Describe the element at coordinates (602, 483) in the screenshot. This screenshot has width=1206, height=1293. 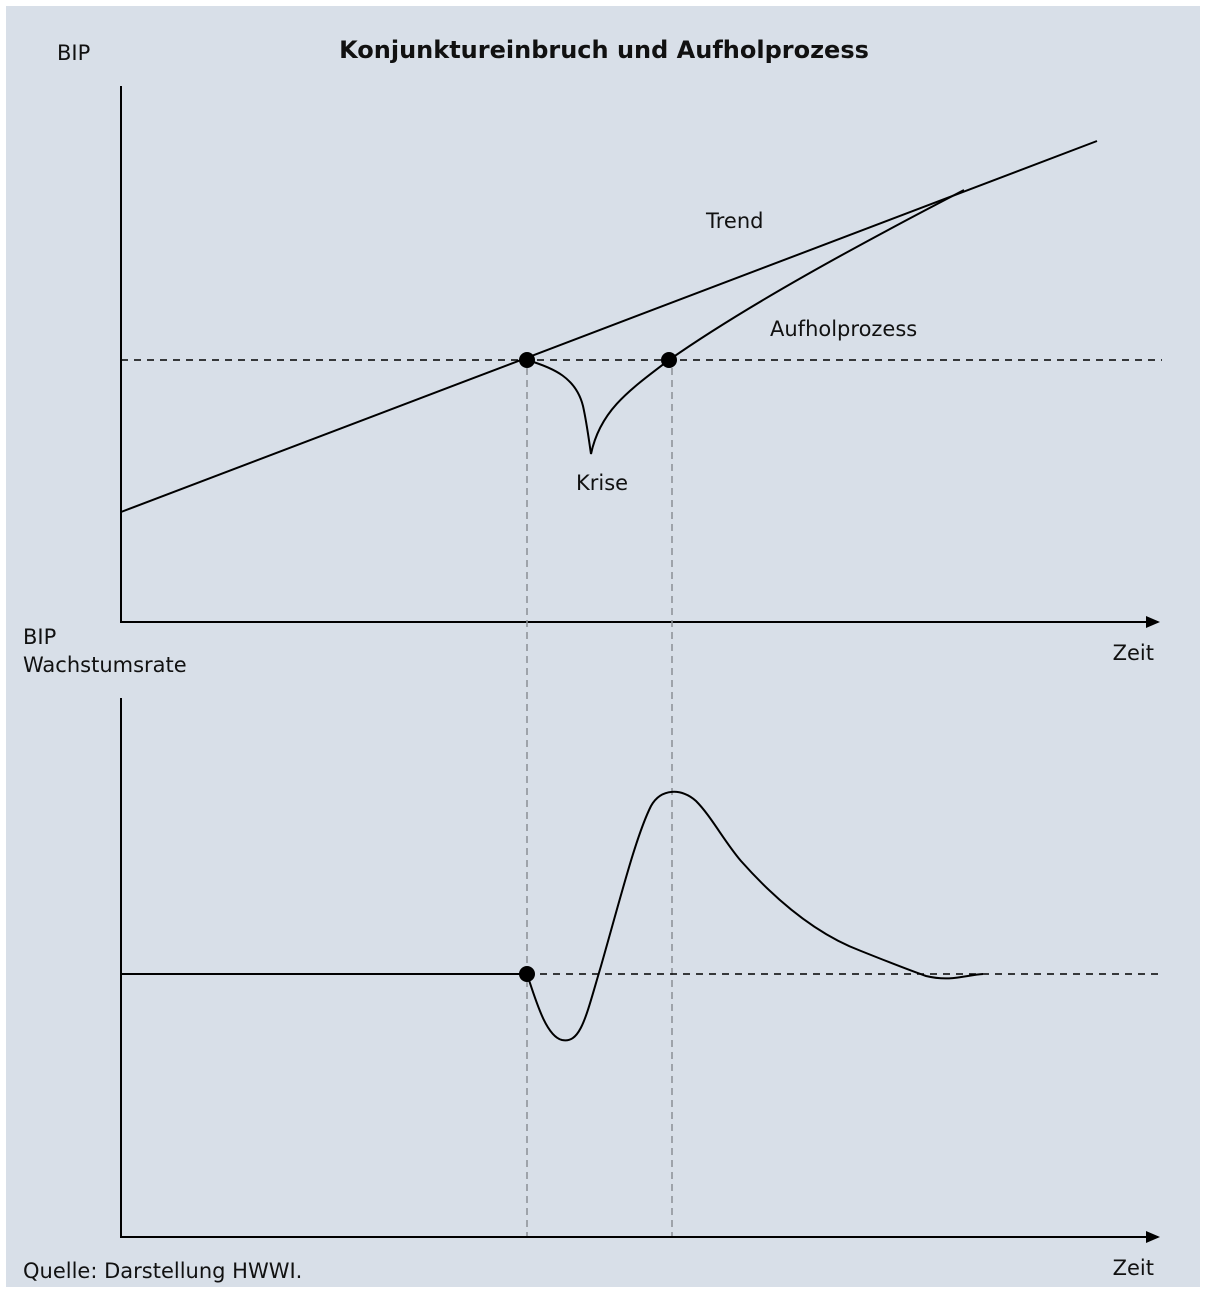
I see `crisis-label: Krise` at that location.